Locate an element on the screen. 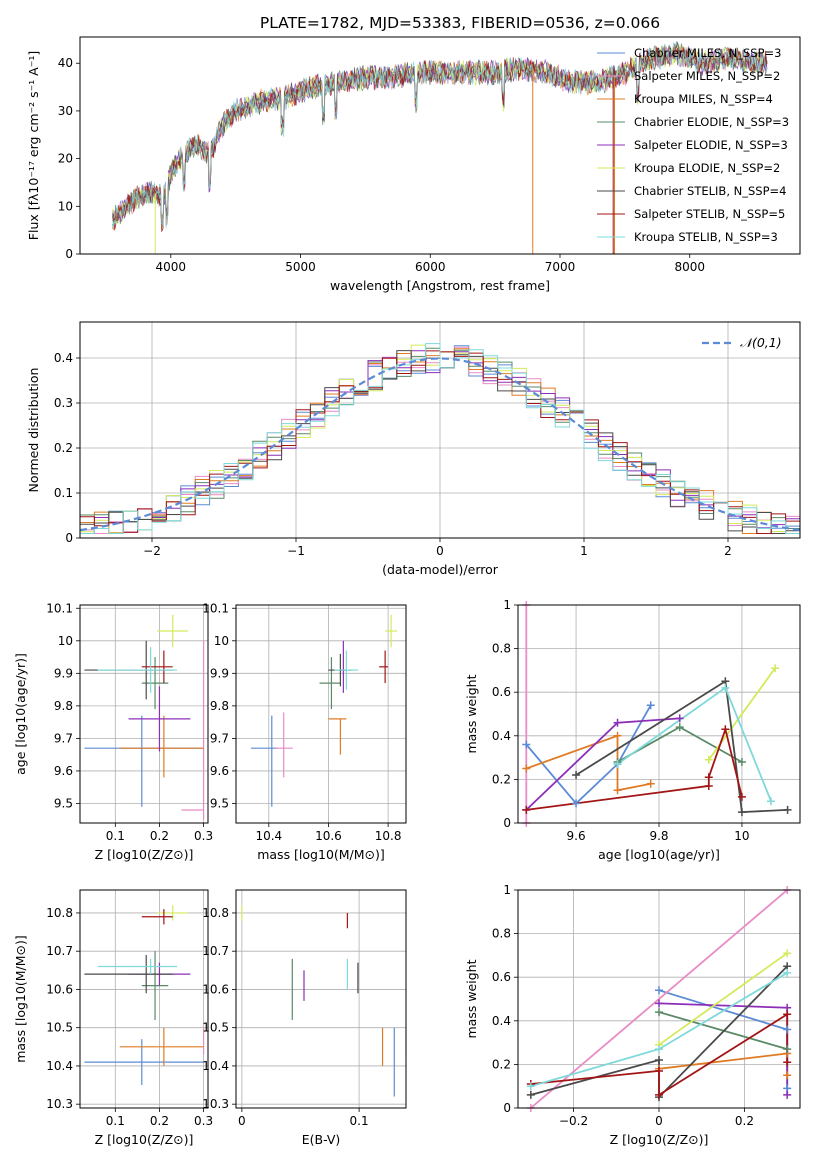 The height and width of the screenshot is (1170, 819). weight-line-salpeter-miles is located at coordinates (659, 999).